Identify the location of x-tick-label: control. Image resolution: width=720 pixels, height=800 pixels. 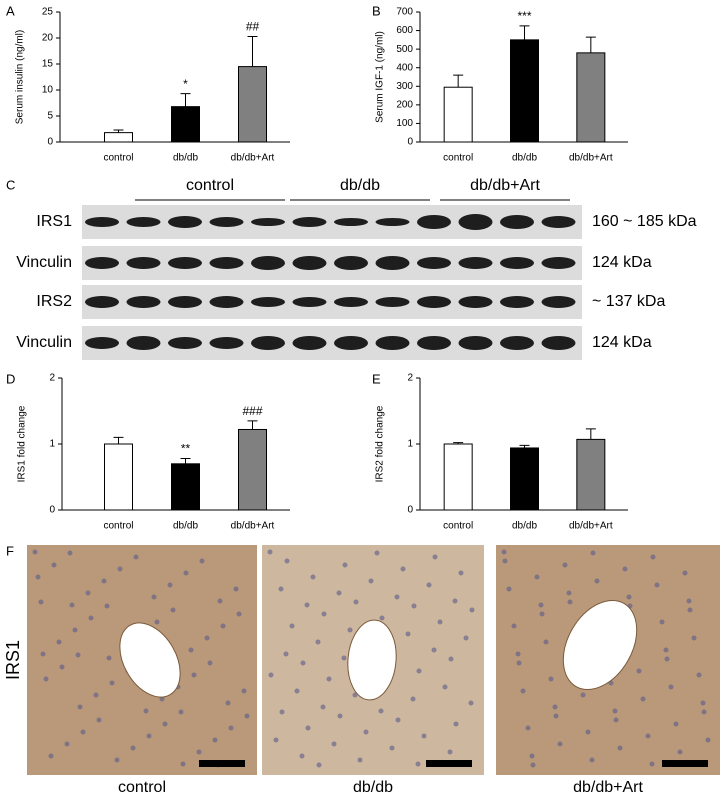
(118, 158).